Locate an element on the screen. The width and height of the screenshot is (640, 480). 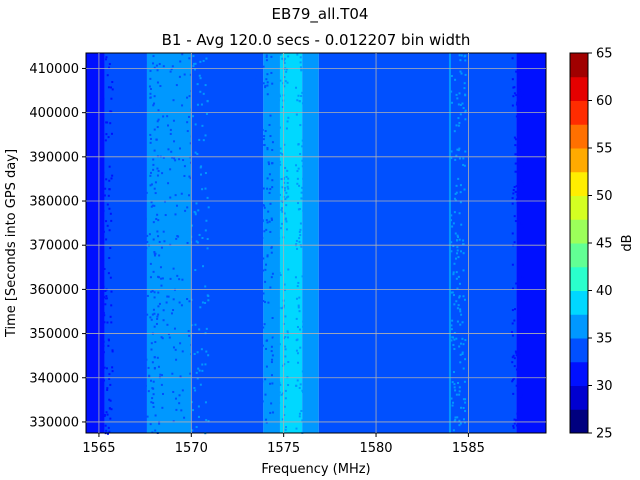
colorbar-tick-label: 55 is located at coordinates (604, 149).